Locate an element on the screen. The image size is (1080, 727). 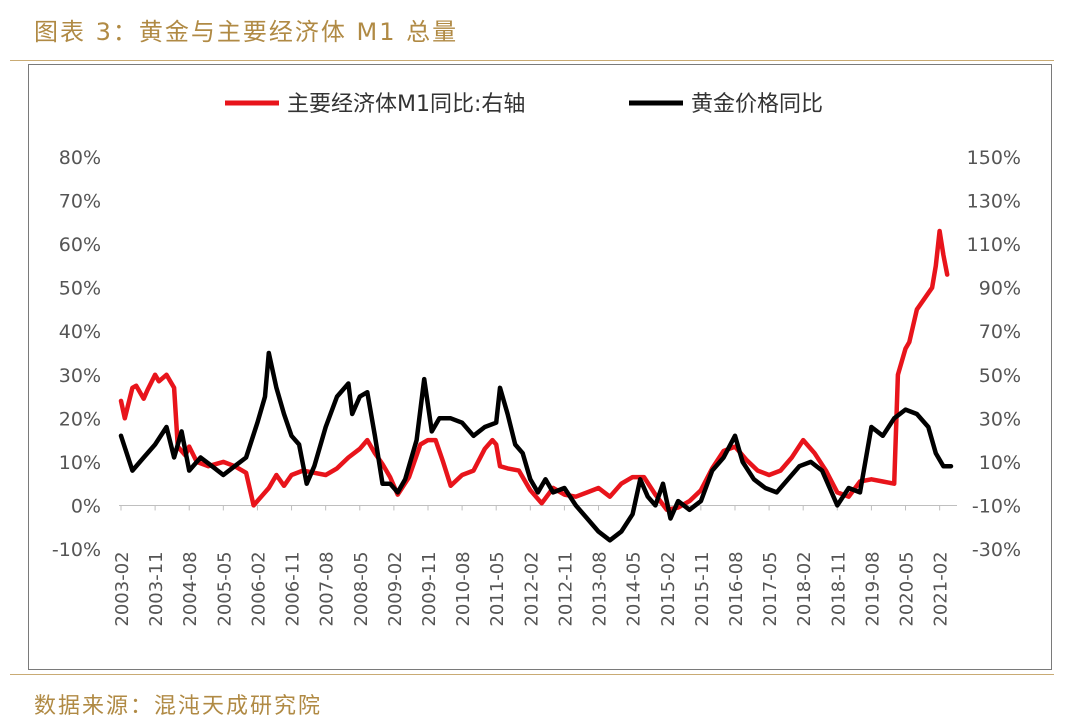
x-tick-label: 2017-05 is located at coordinates (770, 588).